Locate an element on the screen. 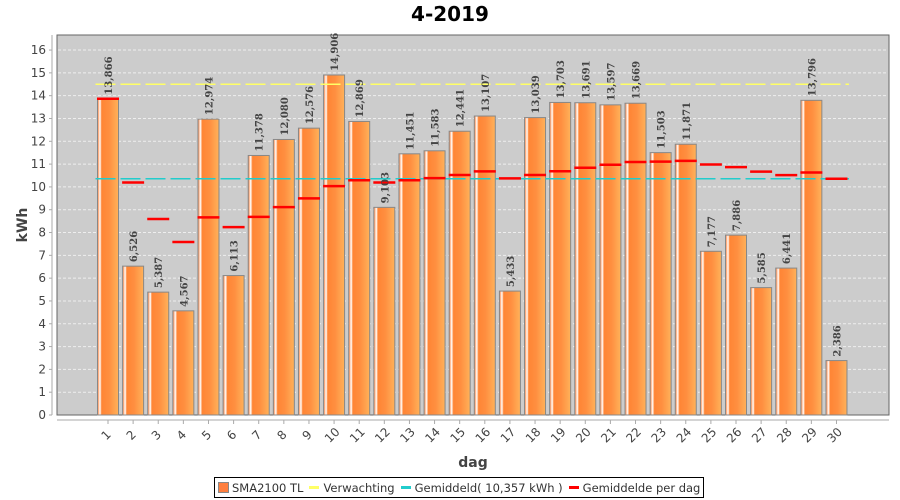 The width and height of the screenshot is (900, 500). data-label: 13,107 is located at coordinates (486, 93).